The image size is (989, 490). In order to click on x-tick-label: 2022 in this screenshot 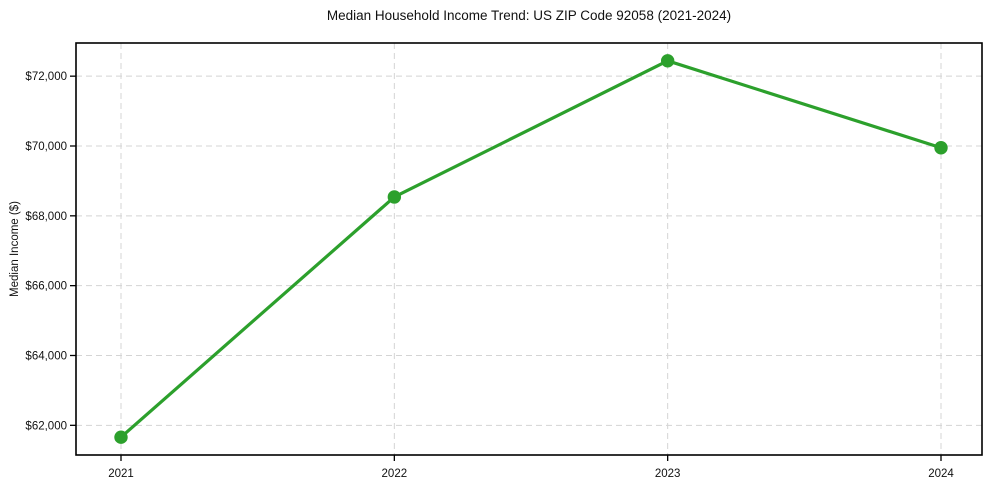, I will do `click(395, 474)`.